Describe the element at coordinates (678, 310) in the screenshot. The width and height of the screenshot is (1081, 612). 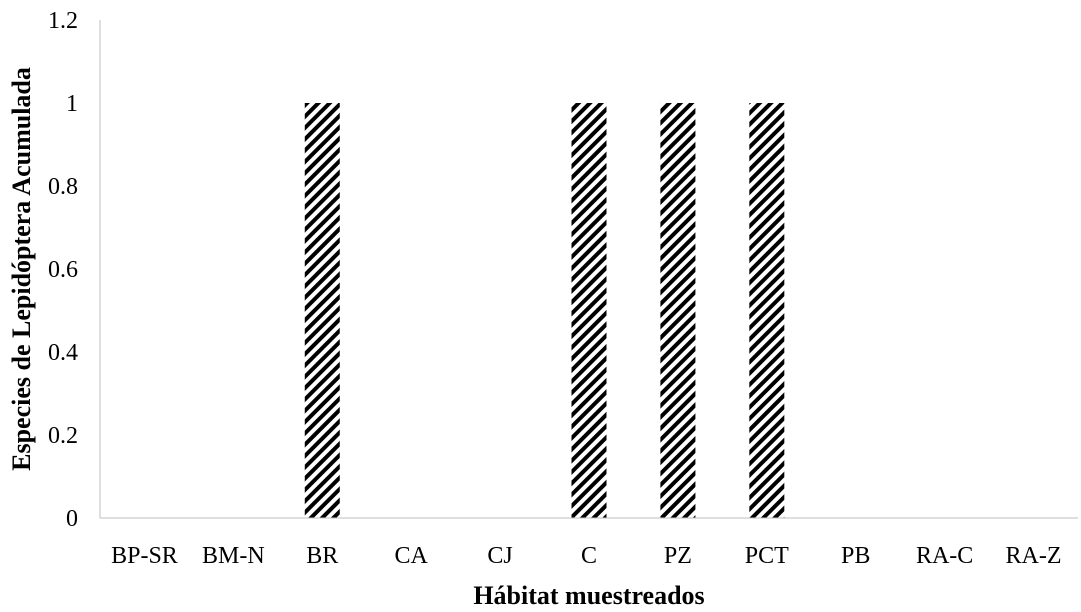
I see `bar-pz` at that location.